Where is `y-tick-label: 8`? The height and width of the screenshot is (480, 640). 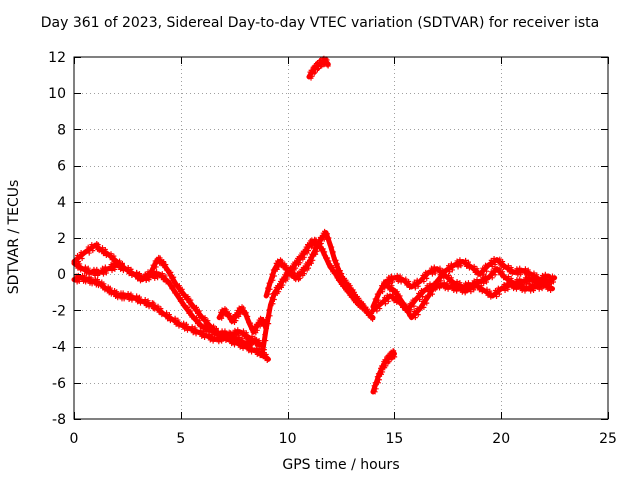
y-tick-label: 8 is located at coordinates (61, 130).